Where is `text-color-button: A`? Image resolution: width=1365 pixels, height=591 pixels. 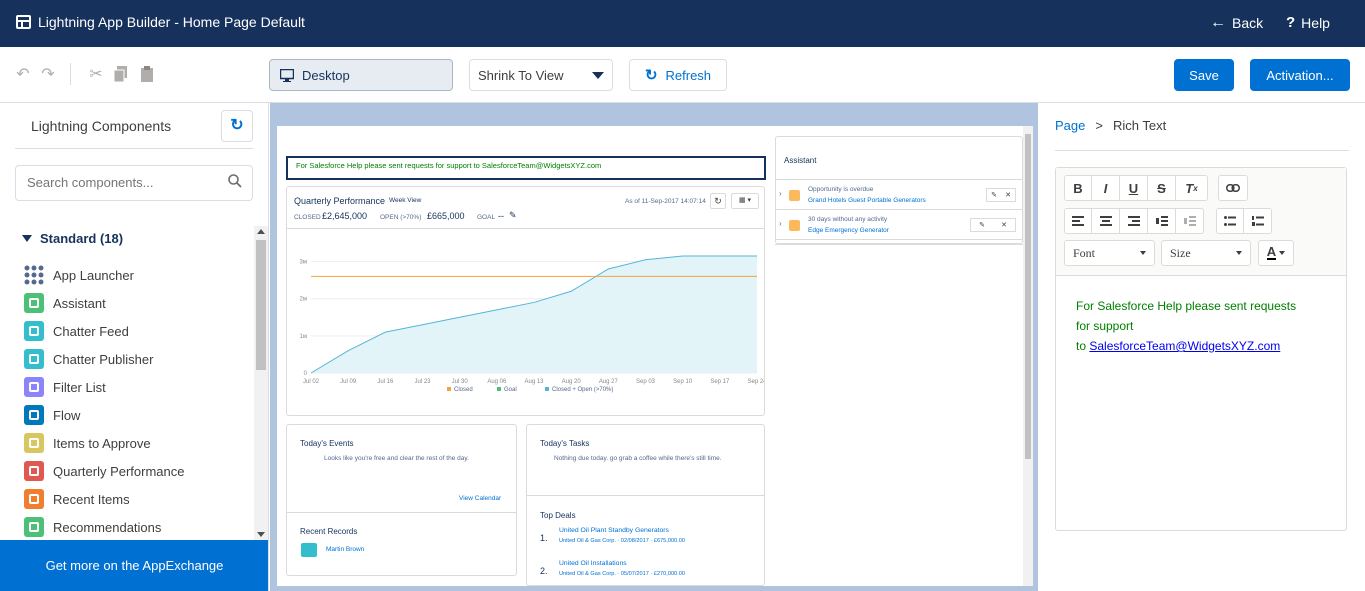 text-color-button: A is located at coordinates (1276, 253).